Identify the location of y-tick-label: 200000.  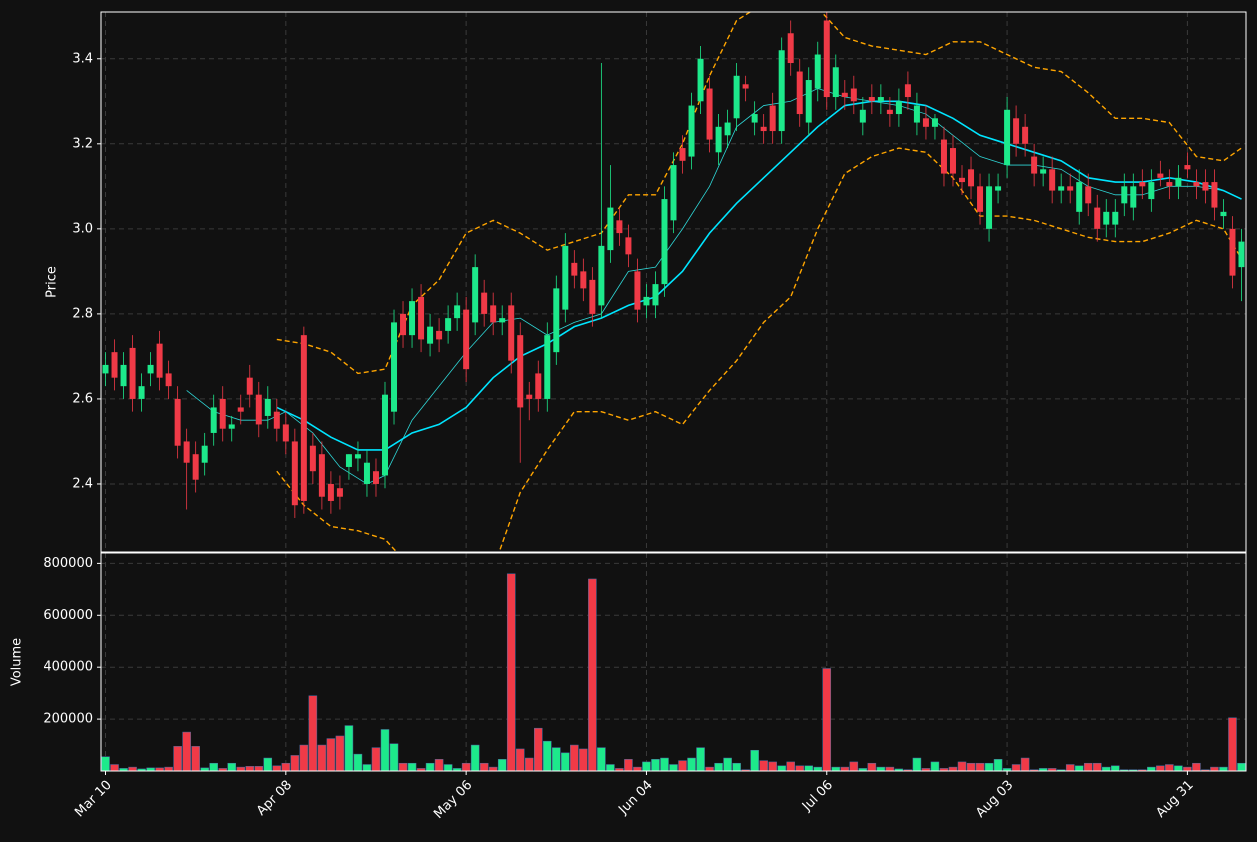
(68, 719).